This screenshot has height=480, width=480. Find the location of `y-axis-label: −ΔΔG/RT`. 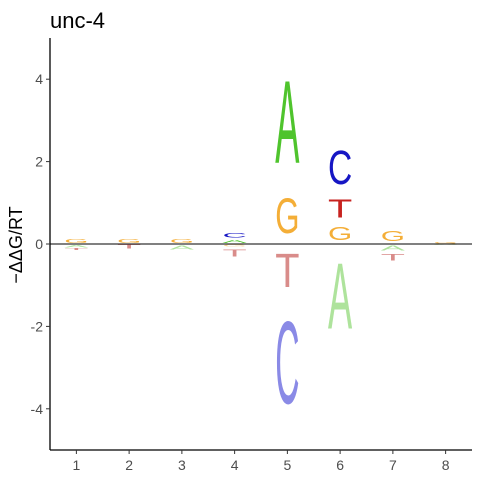

y-axis-label: −ΔΔG/RT is located at coordinates (16, 244).